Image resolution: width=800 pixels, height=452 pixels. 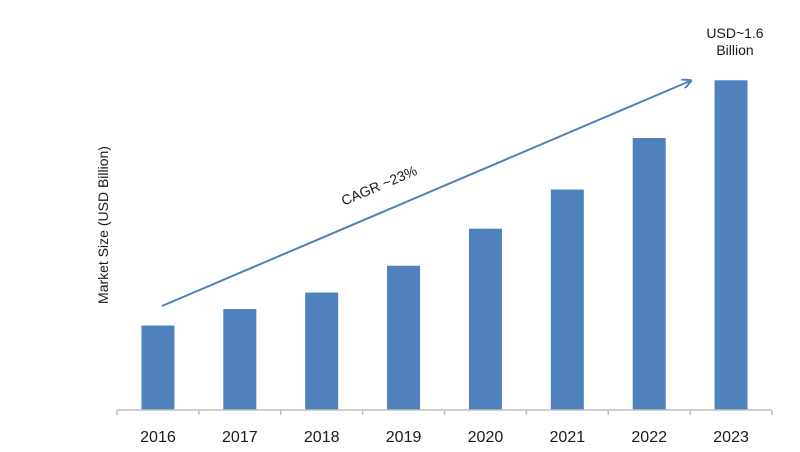 I want to click on bar-2019, so click(x=404, y=337).